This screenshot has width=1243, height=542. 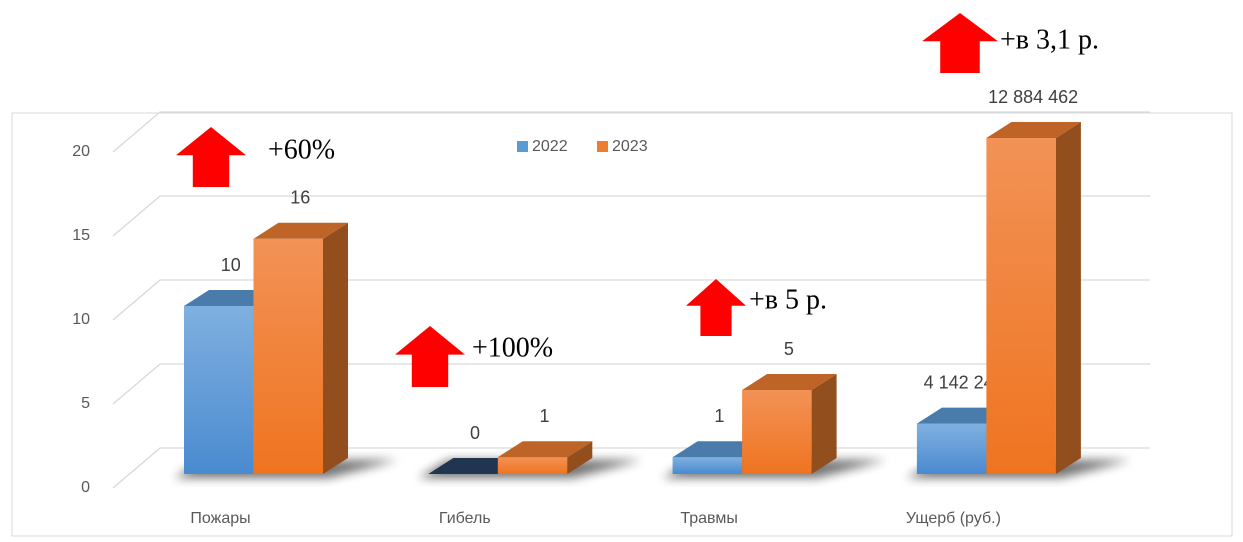 What do you see at coordinates (231, 265) in the screenshot?
I see `data-label: 10` at bounding box center [231, 265].